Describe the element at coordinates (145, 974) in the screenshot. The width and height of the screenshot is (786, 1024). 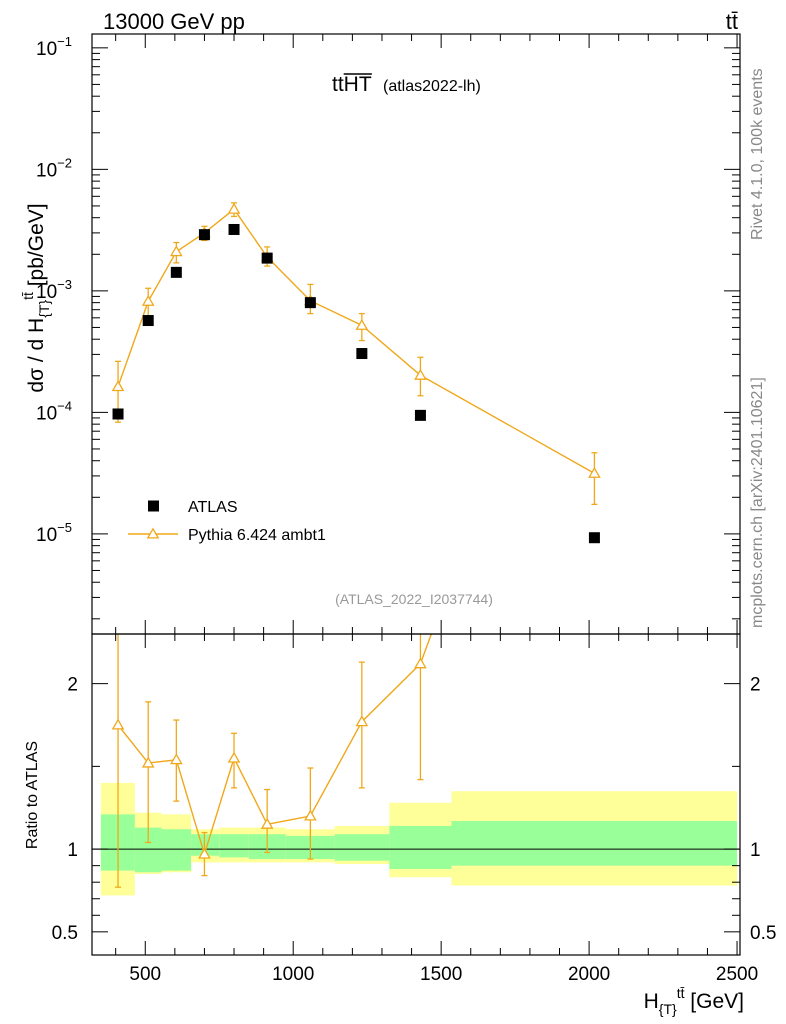
I see `x-tick-label-0: 500` at that location.